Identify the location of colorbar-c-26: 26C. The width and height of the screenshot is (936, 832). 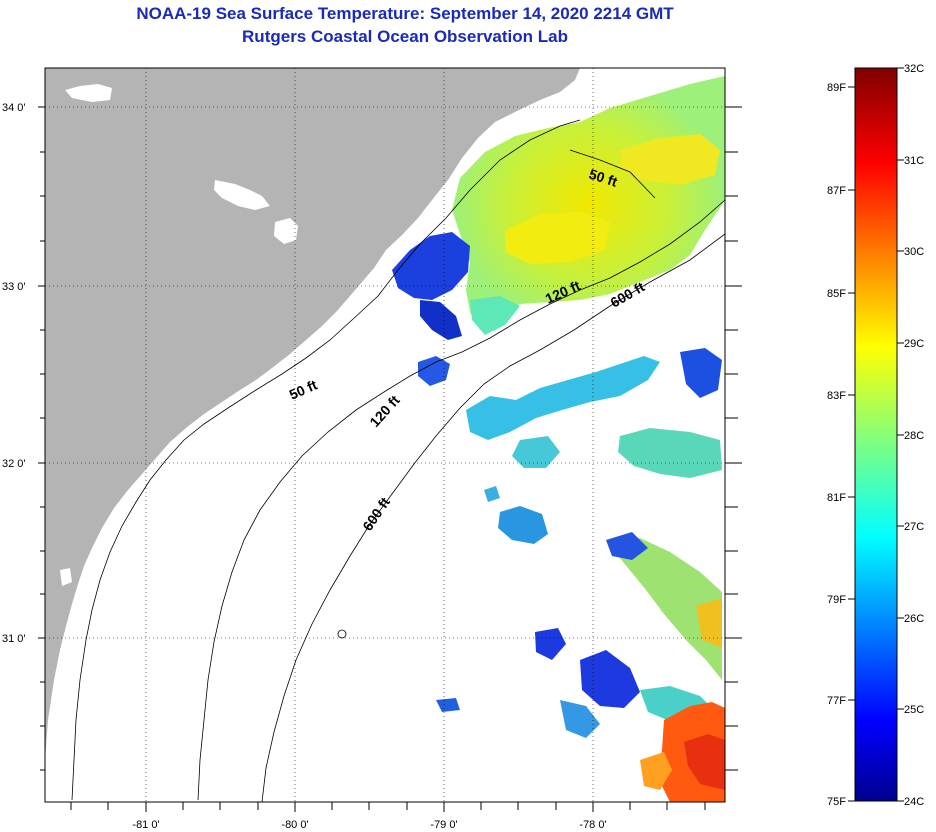
(914, 619).